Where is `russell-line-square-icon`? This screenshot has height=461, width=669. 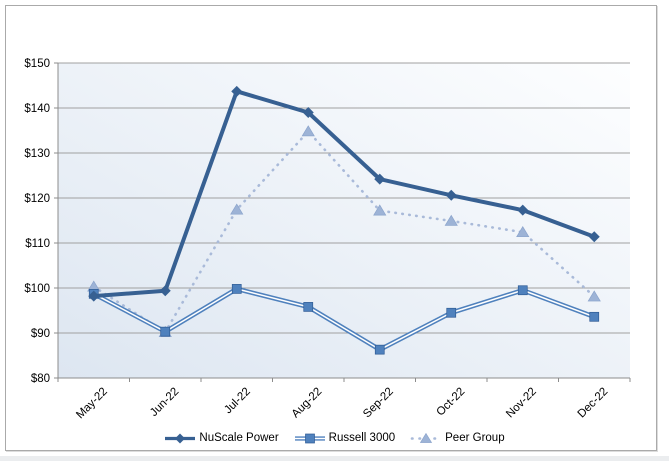 russell-line-square-icon is located at coordinates (309, 438).